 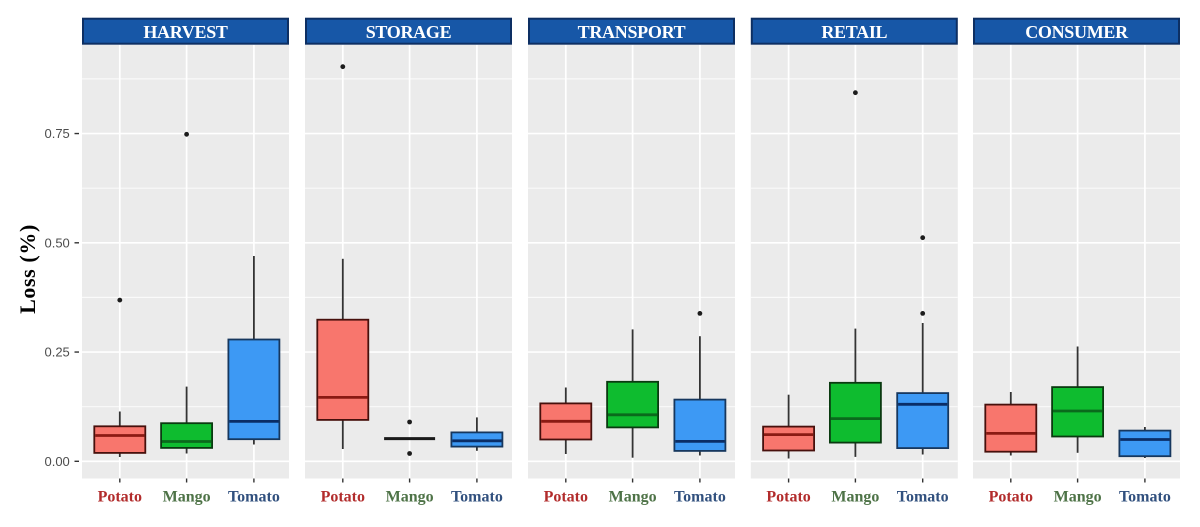 What do you see at coordinates (56, 352) in the screenshot?
I see `svg-text: 0.25` at bounding box center [56, 352].